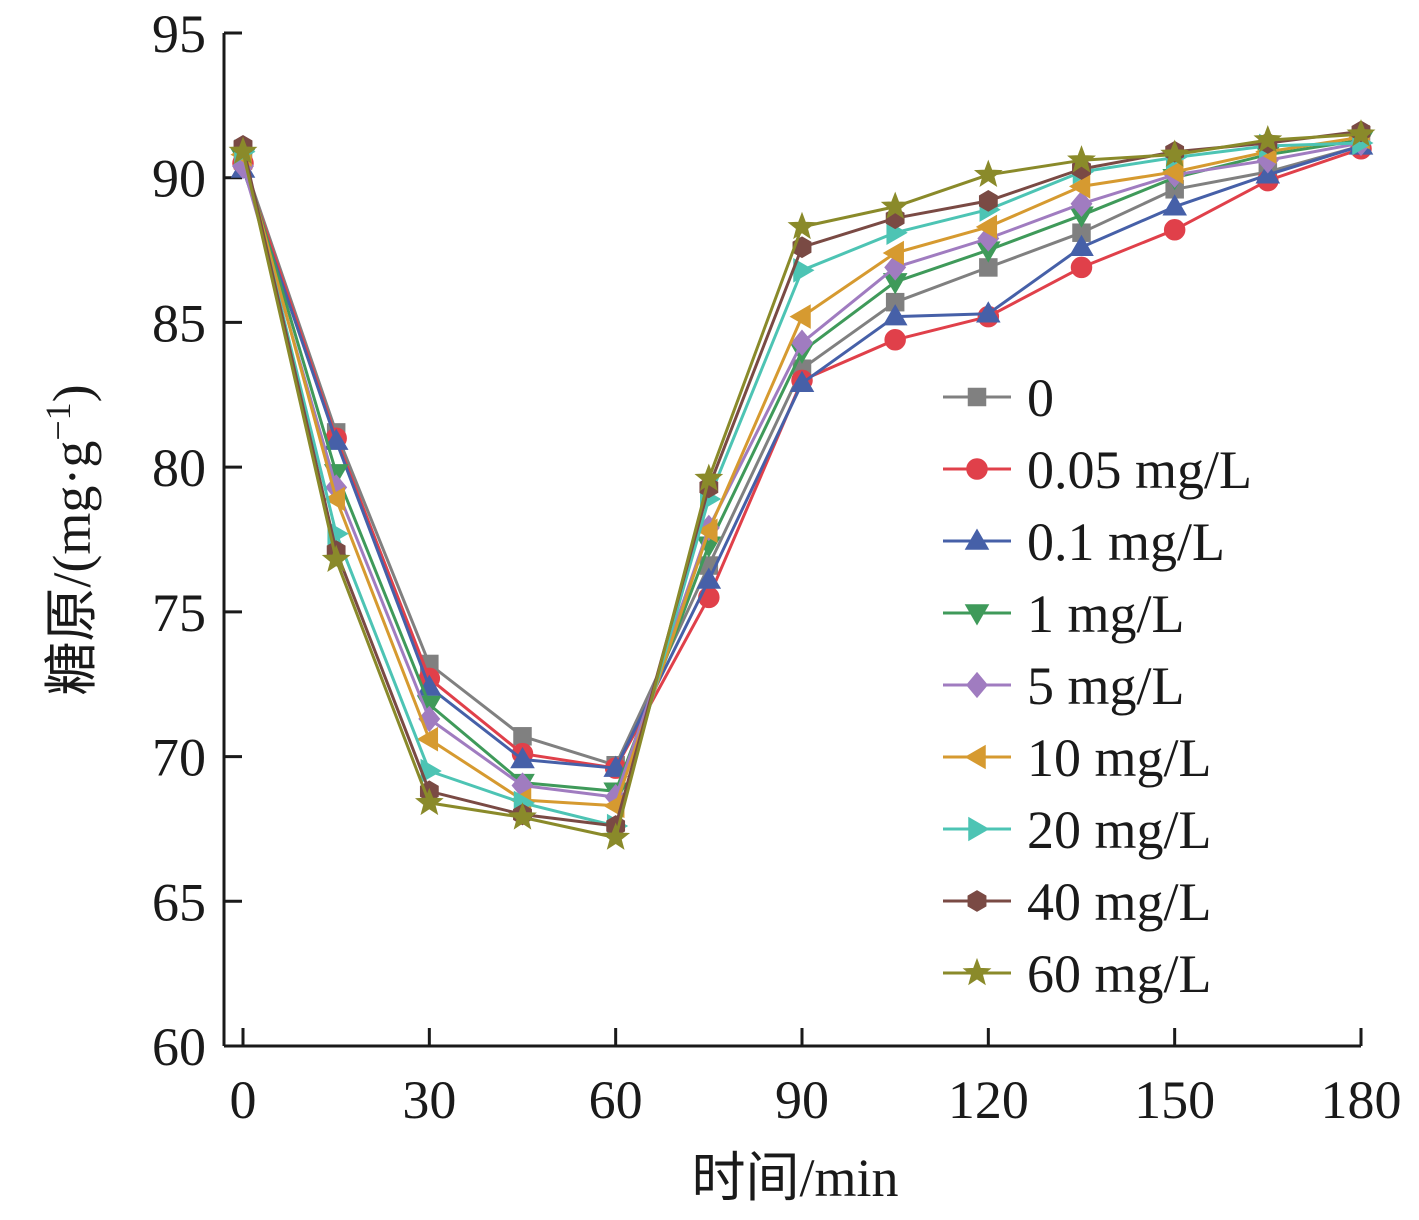 The width and height of the screenshot is (1419, 1220). What do you see at coordinates (179, 34) in the screenshot?
I see `y-tick-label: 95` at bounding box center [179, 34].